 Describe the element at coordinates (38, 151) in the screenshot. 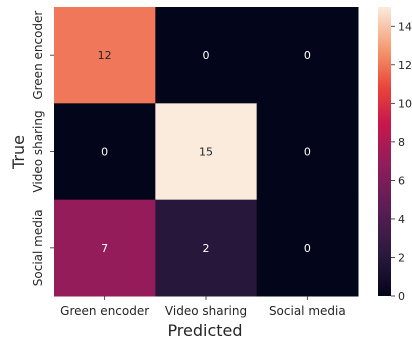

I see `y-tick-label: Video sharing` at that location.